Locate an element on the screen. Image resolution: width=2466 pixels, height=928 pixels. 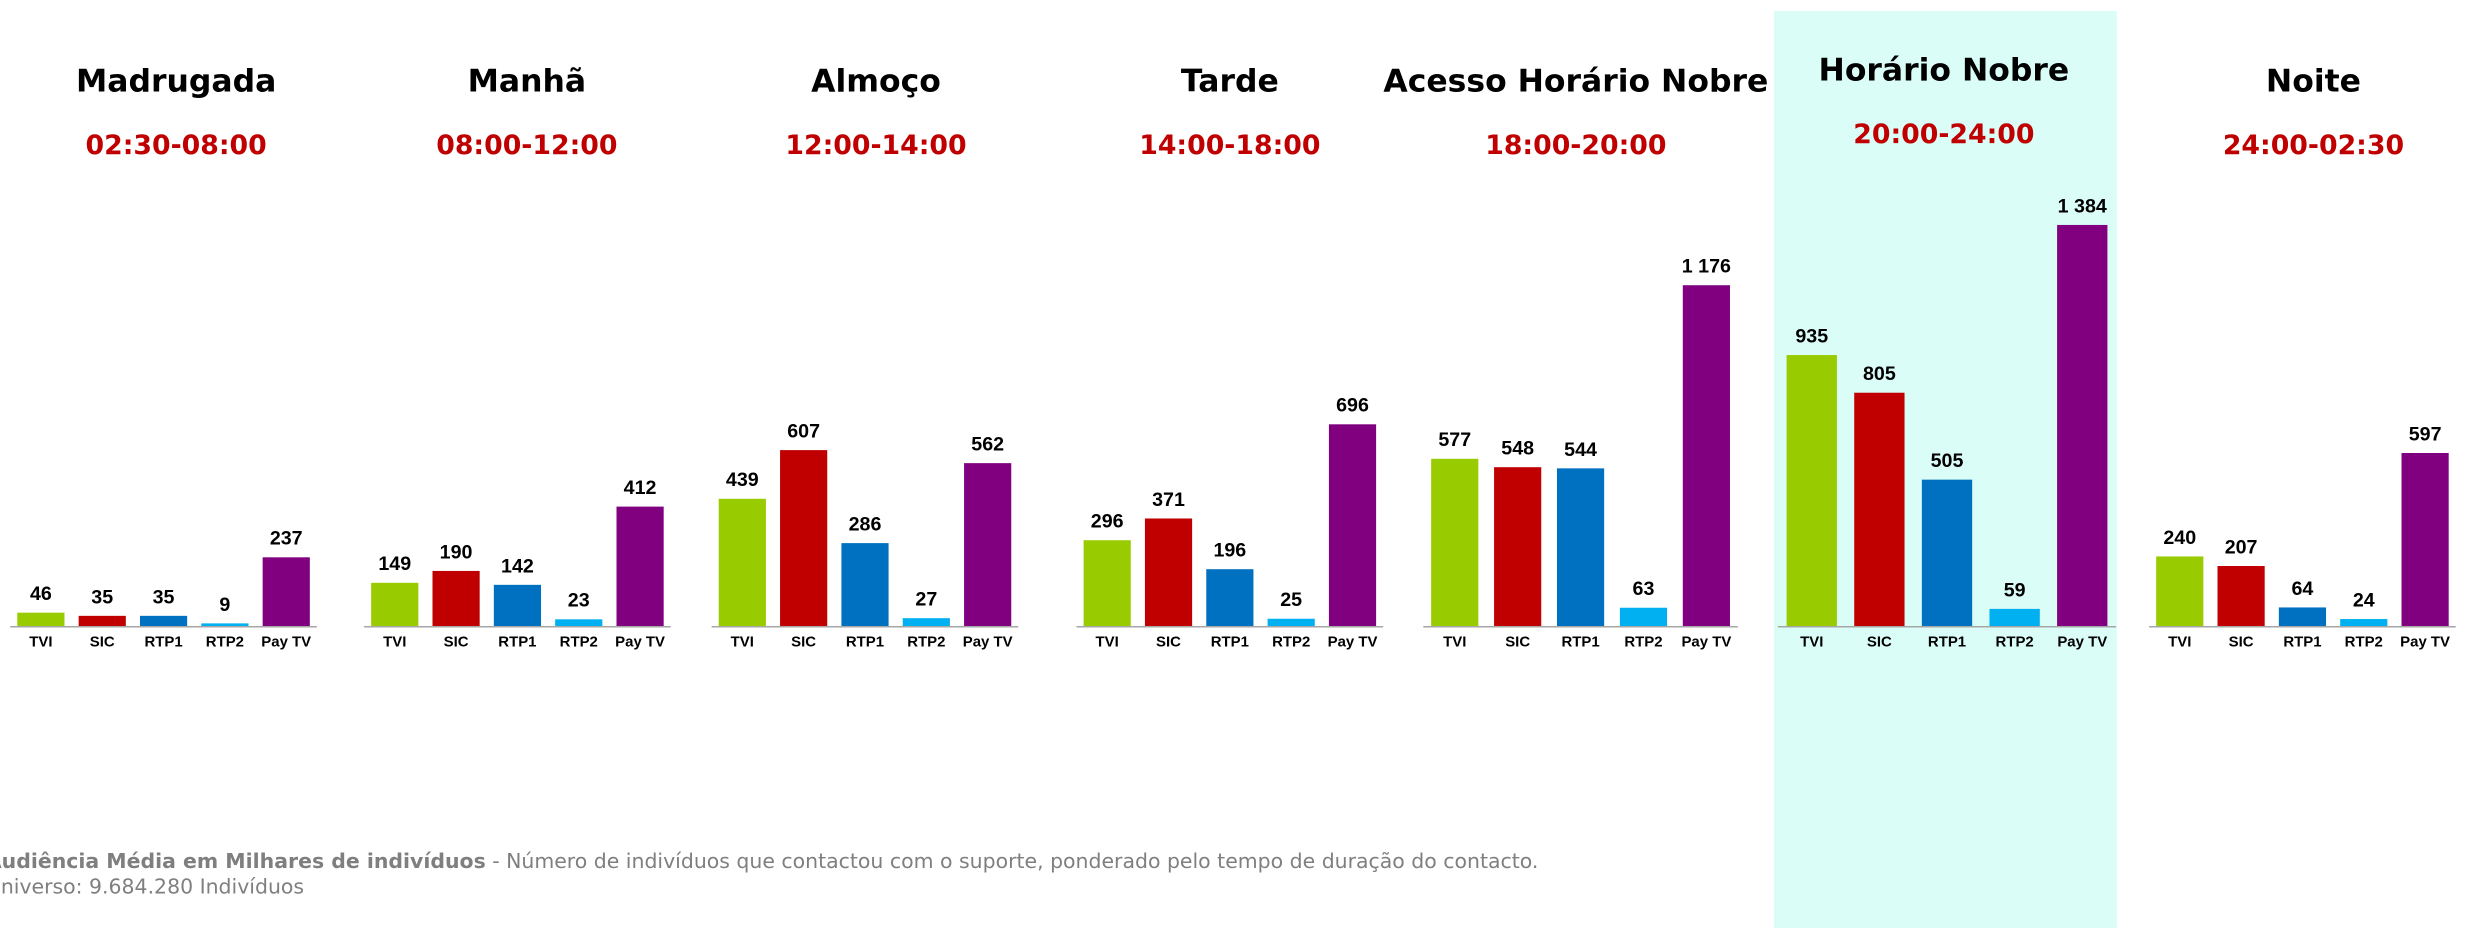
value-label: 548 is located at coordinates (1517, 449).